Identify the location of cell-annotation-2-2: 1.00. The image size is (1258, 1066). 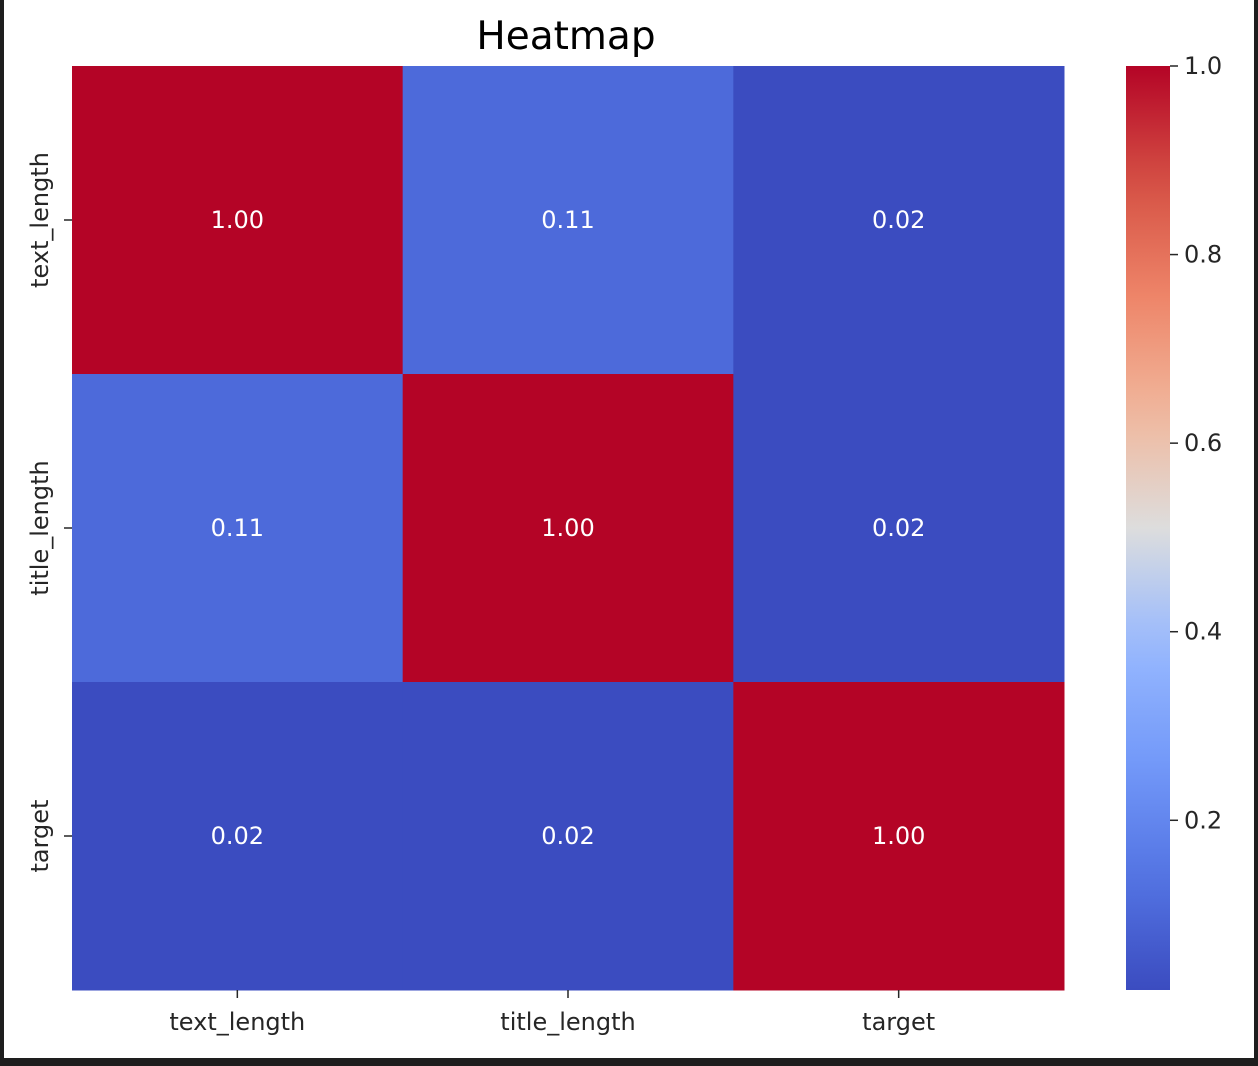
(898, 836).